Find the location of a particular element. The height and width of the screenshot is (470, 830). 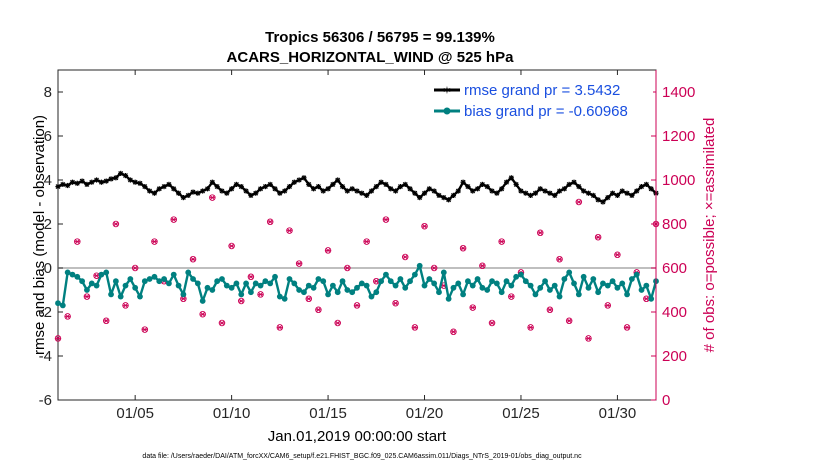

x-tick-label: 01/15 is located at coordinates (328, 413).